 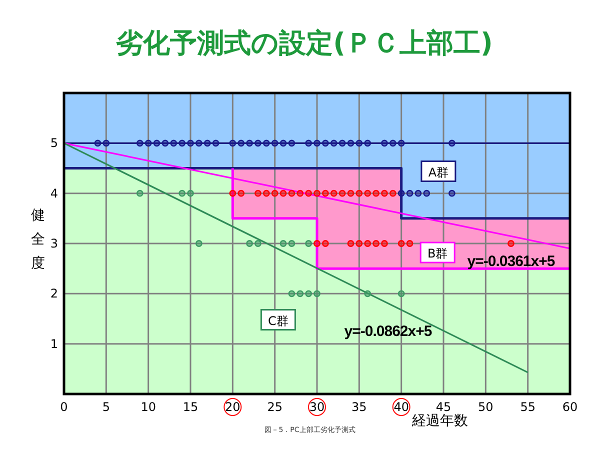 What do you see at coordinates (190, 407) in the screenshot?
I see `x-tick-label: 15` at bounding box center [190, 407].